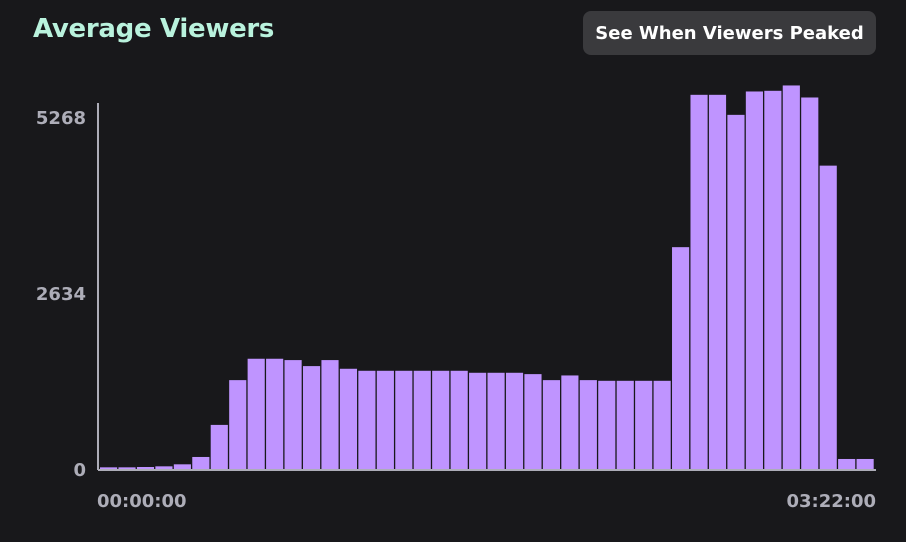 Image resolution: width=906 pixels, height=542 pixels. I want to click on see-peak-button: See When Viewers Peaked, so click(729, 33).